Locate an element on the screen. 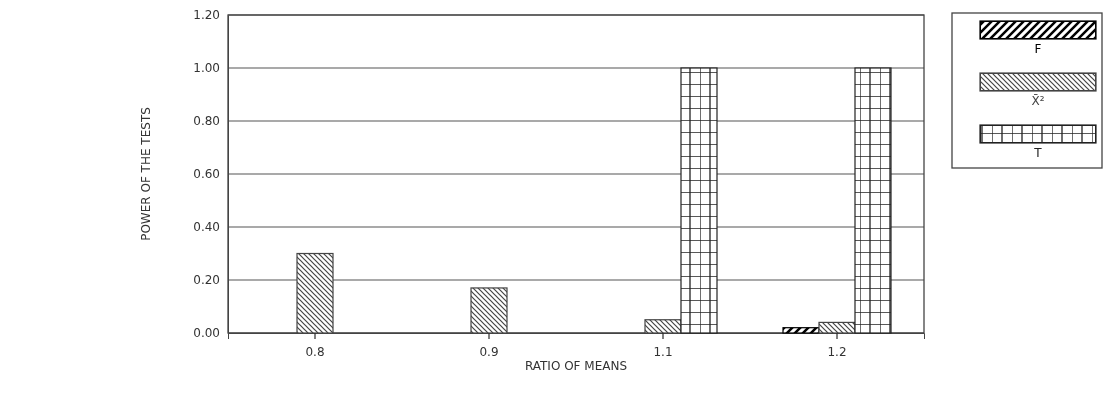 The height and width of the screenshot is (404, 1117). x-tick-label: 0.8 is located at coordinates (315, 352).